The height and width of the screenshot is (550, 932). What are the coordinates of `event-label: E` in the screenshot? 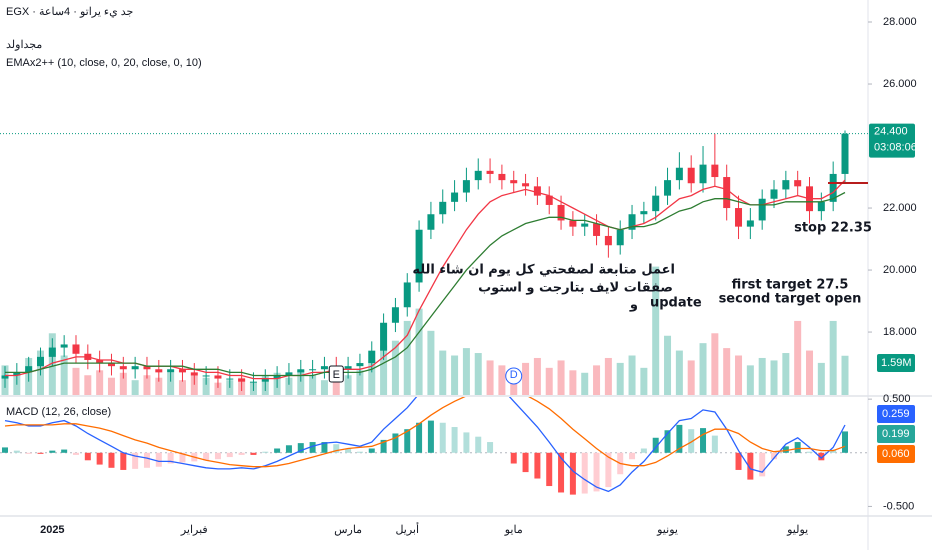 It's located at (336, 375).